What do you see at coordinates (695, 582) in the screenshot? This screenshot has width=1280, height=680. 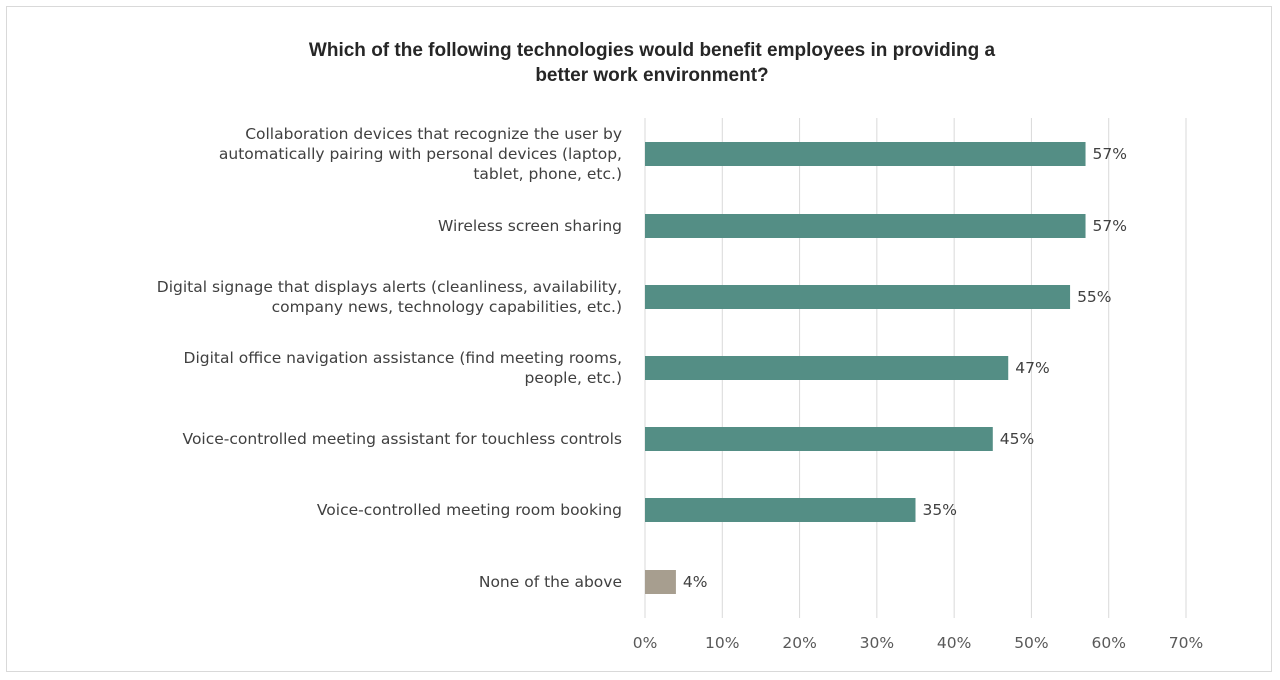 I see `data-label: 4%` at bounding box center [695, 582].